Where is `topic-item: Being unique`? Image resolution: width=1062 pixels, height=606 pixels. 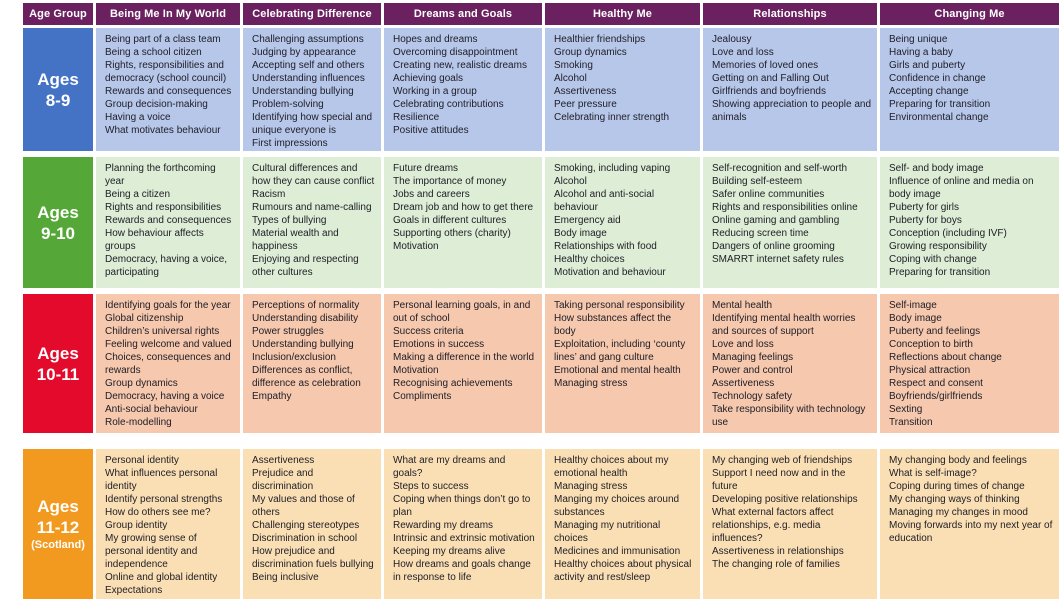
topic-item: Being unique is located at coordinates (918, 39).